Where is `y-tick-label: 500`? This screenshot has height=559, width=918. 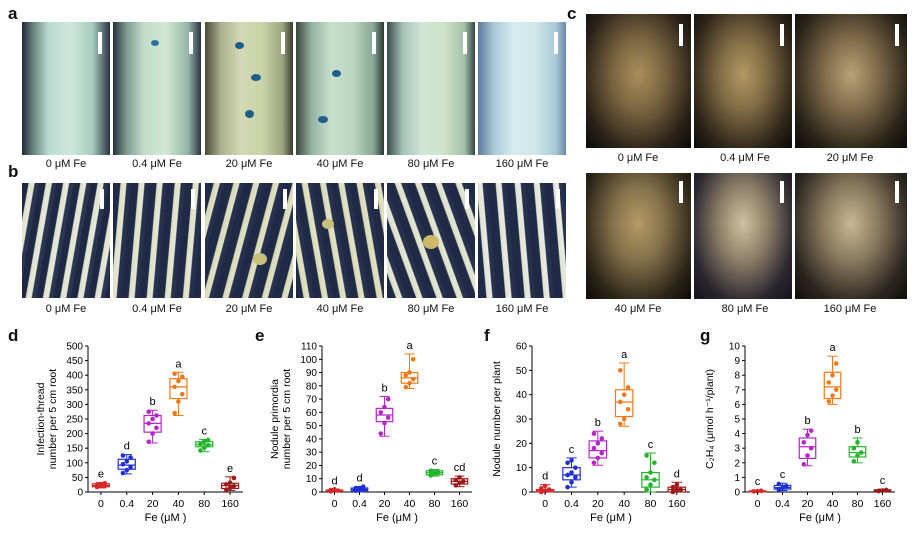 y-tick-label: 500 is located at coordinates (74, 347).